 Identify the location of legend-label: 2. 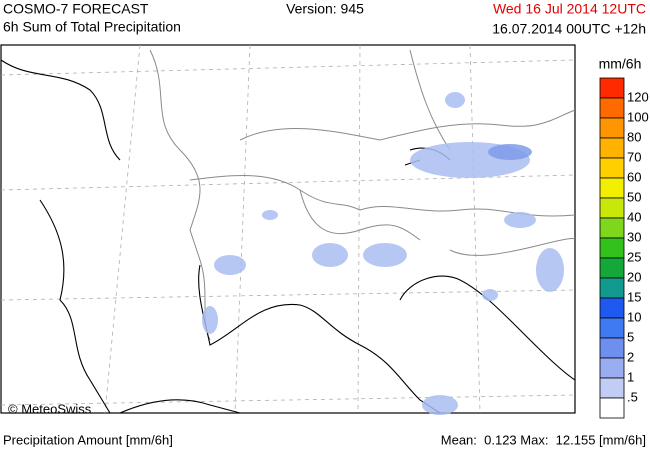
(630, 356).